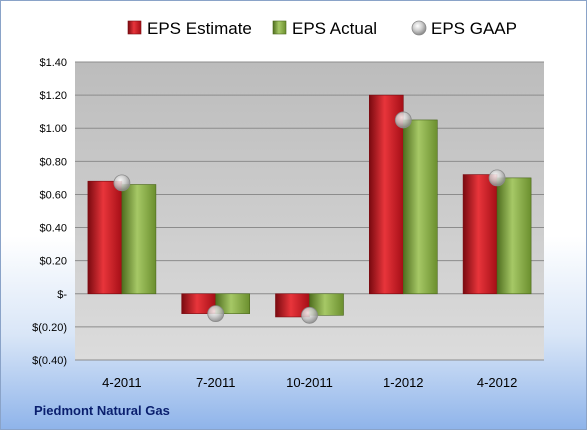  I want to click on x-axis-ticks: 4-2011 7-2011 10-2011 1-2012 4-2012, so click(309, 382).